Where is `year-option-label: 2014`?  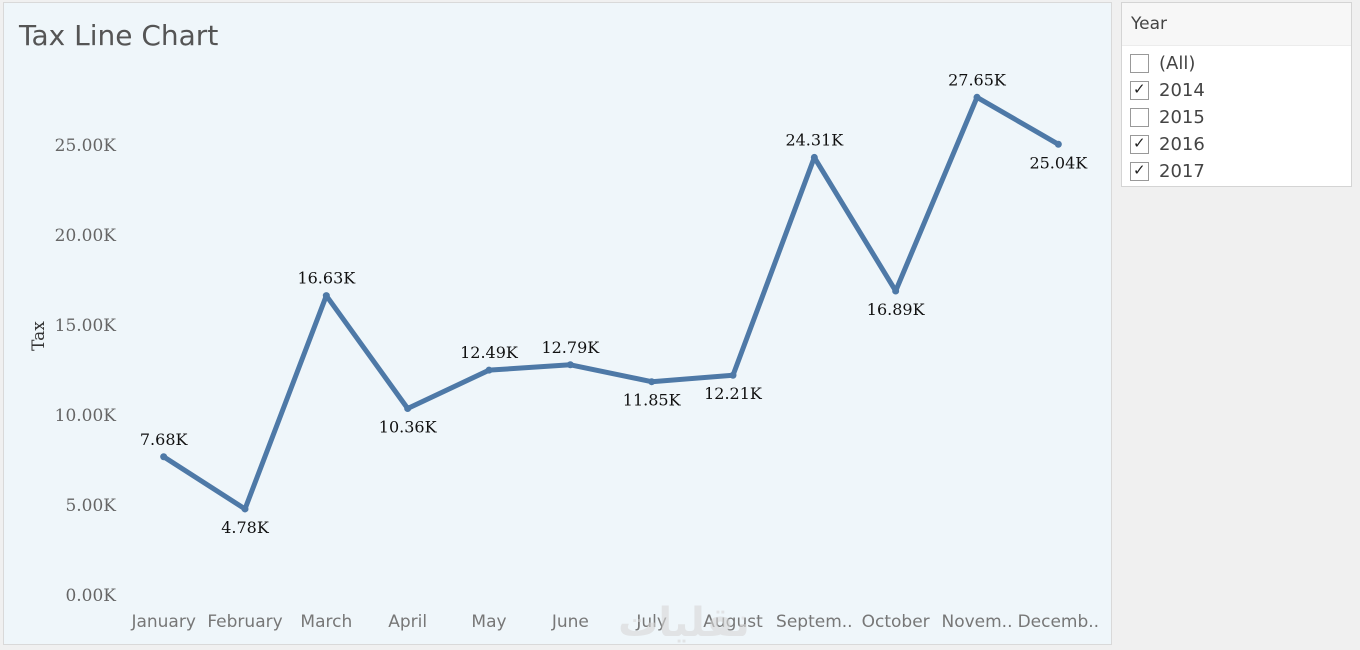
year-option-label: 2014 is located at coordinates (1182, 90).